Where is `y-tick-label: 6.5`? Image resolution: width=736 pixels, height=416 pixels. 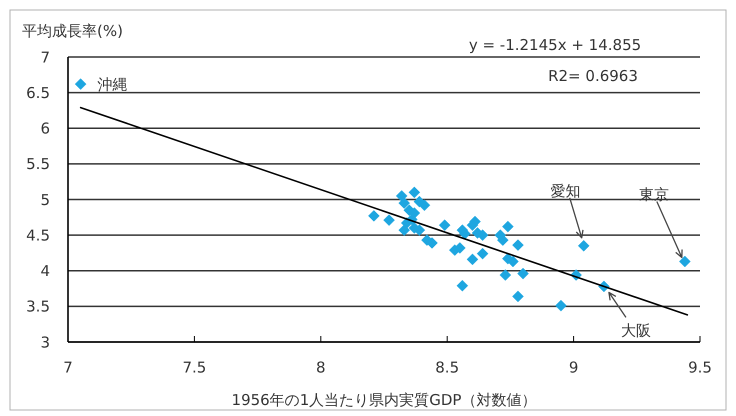 y-tick-label: 6.5 is located at coordinates (38, 93).